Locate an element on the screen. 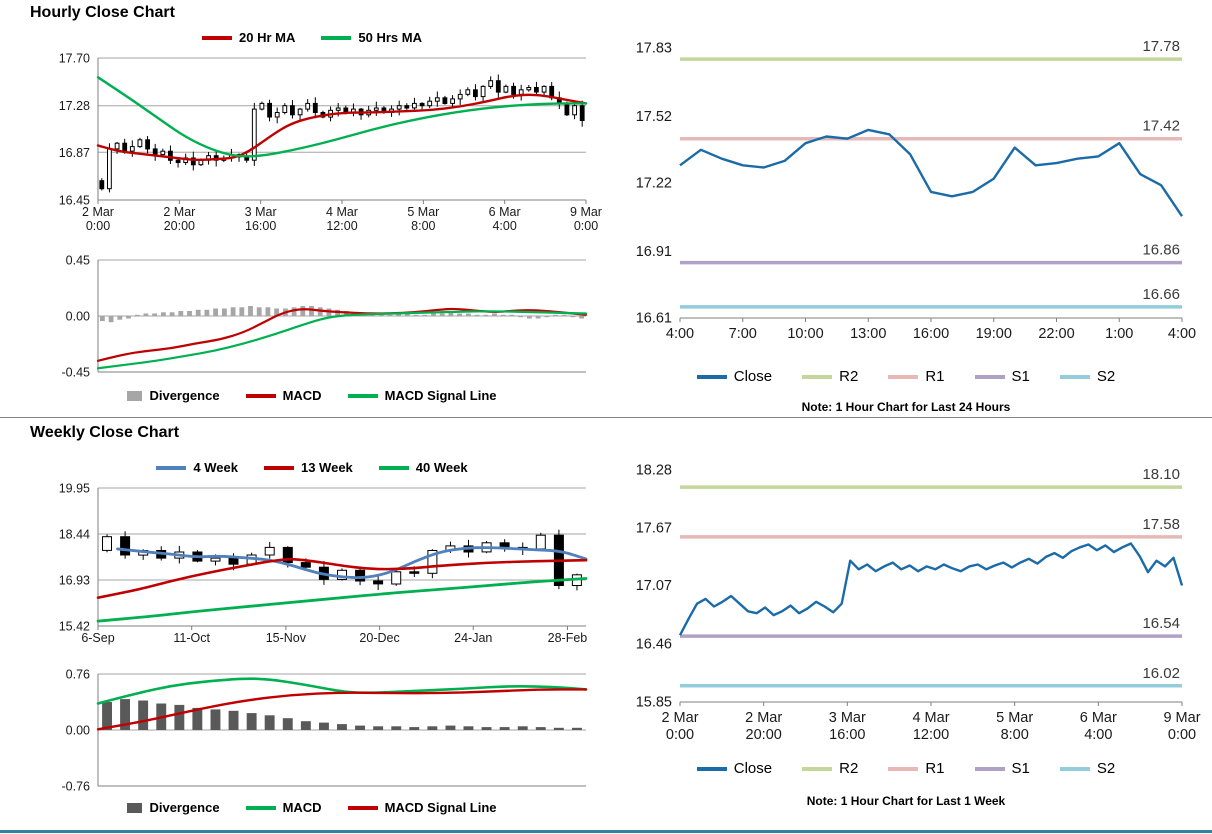 Image resolution: width=1212 pixels, height=834 pixels. legend-item-s2: S2 is located at coordinates (1087, 768).